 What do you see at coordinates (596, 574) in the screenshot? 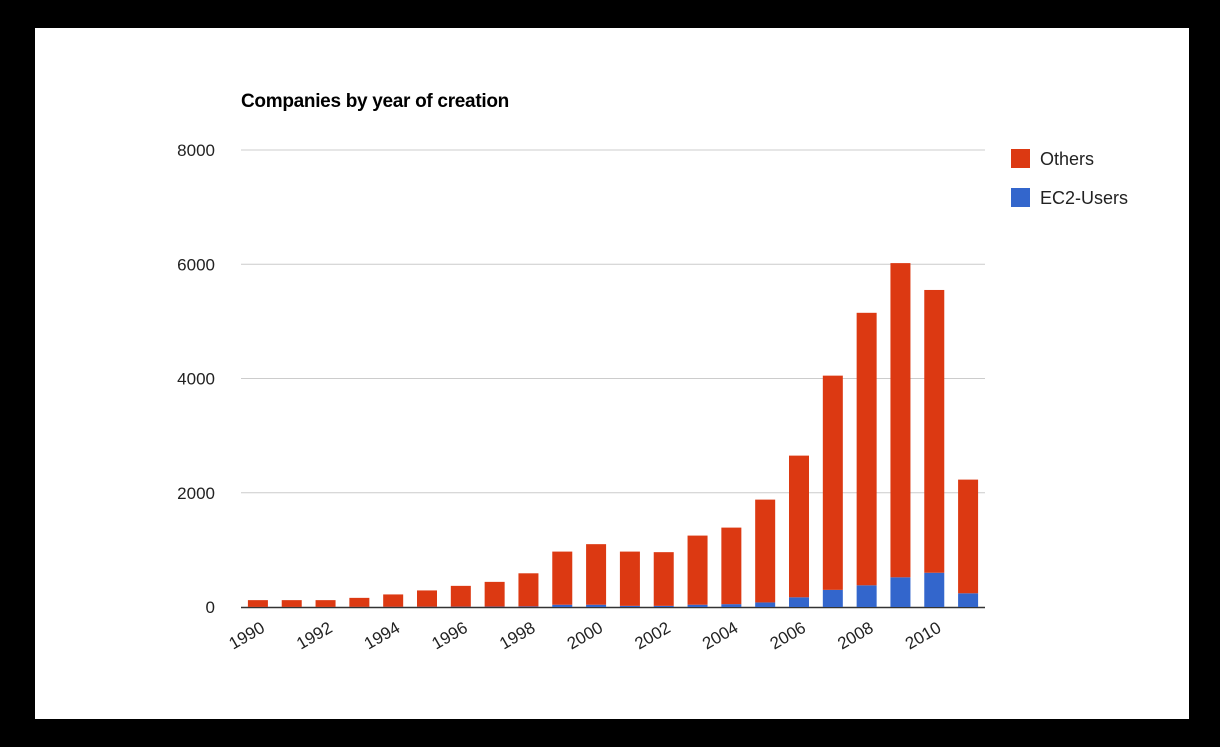
I see `bar-others-2000` at bounding box center [596, 574].